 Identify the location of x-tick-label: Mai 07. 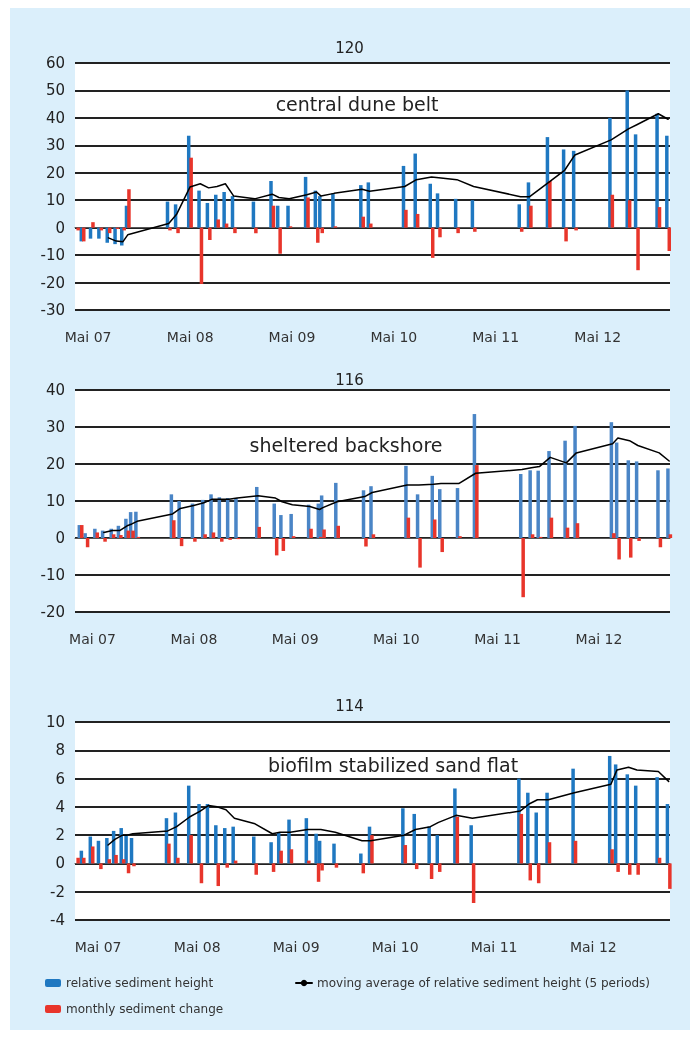
(88, 337).